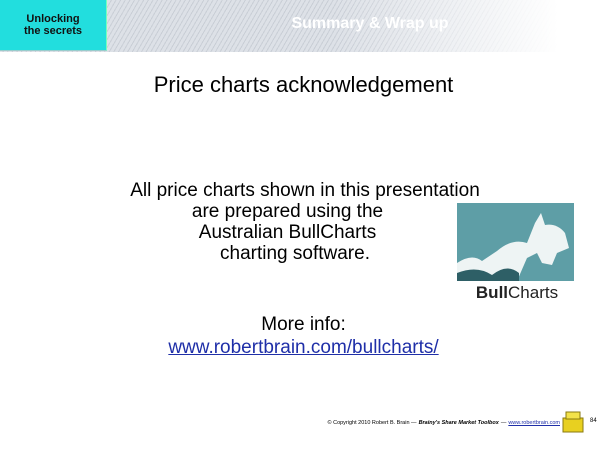 The image size is (607, 458). I want to click on badge-line: the secrets, so click(53, 31).